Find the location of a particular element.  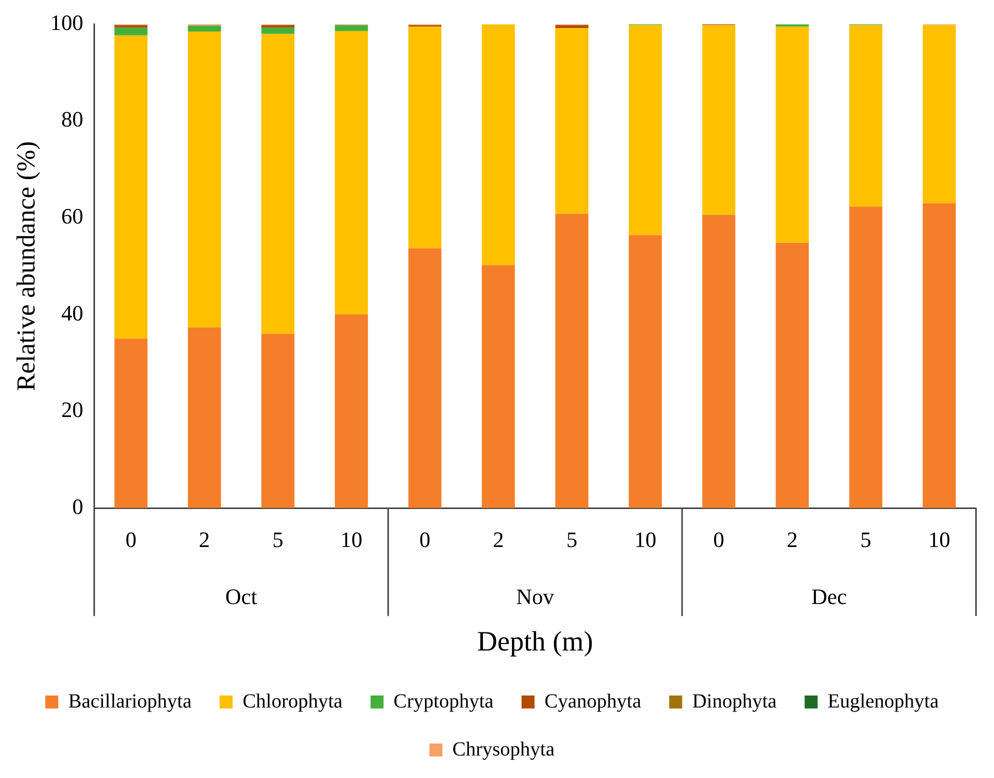

text: Dec is located at coordinates (829, 596).